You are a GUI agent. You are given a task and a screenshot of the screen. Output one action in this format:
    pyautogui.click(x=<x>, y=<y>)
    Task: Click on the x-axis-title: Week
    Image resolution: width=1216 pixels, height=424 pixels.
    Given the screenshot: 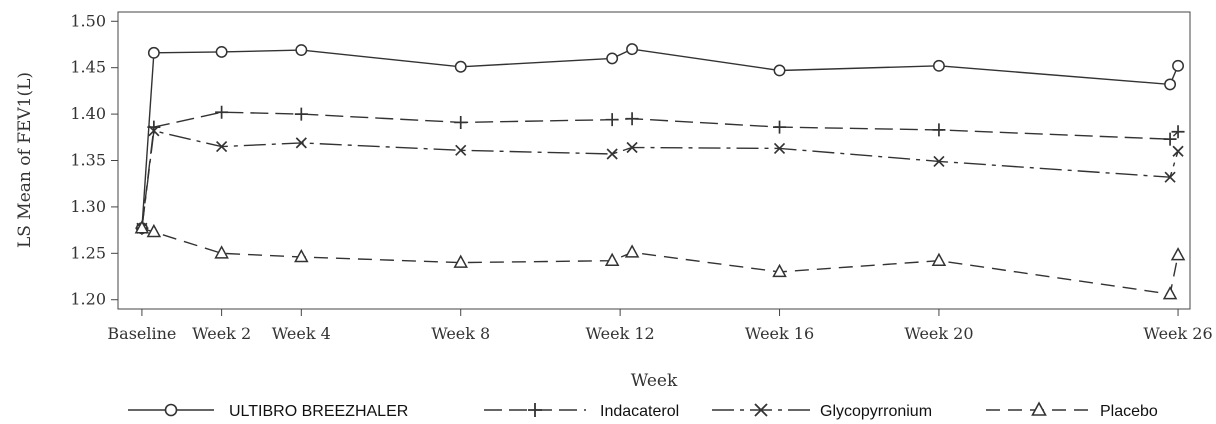 What is the action you would take?
    pyautogui.click(x=654, y=381)
    